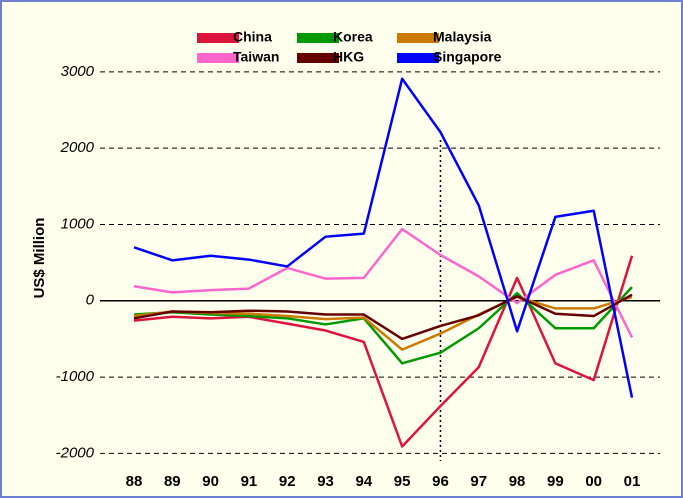 The width and height of the screenshot is (683, 498). What do you see at coordinates (172, 481) in the screenshot?
I see `x-tick-label: 89` at bounding box center [172, 481].